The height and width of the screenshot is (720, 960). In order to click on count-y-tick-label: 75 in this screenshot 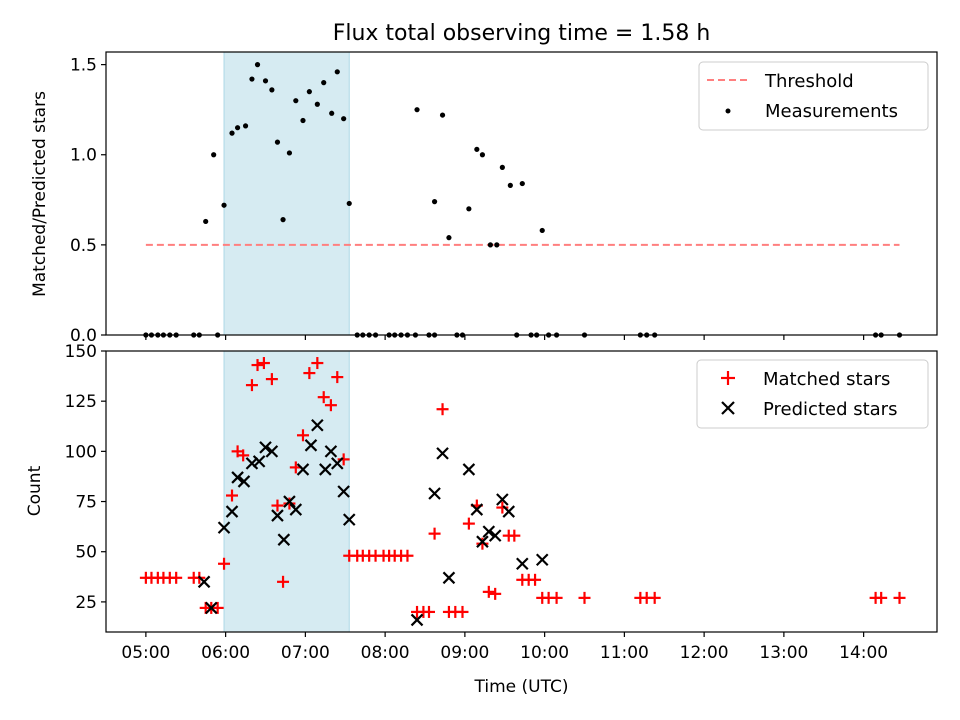, I will do `click(86, 503)`.